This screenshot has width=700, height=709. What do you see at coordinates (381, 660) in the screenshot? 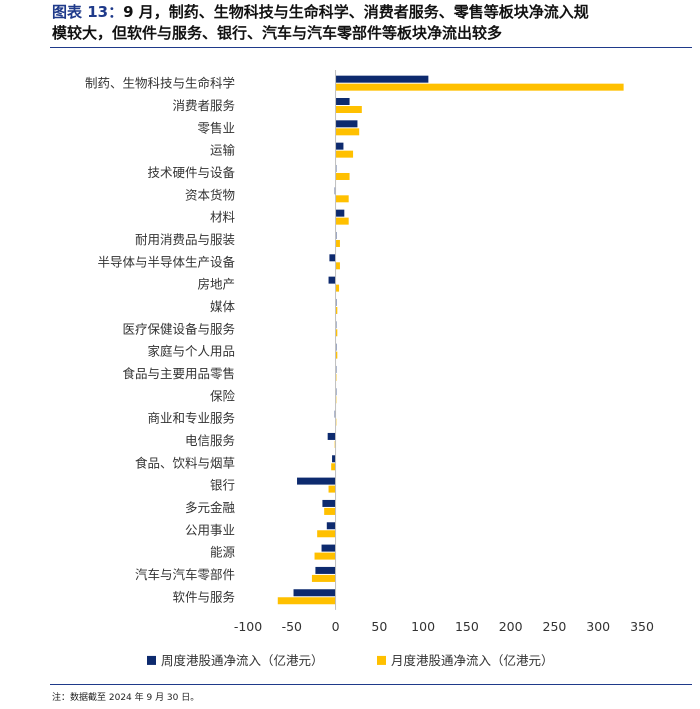
I see `legend-swatch-monthly` at bounding box center [381, 660].